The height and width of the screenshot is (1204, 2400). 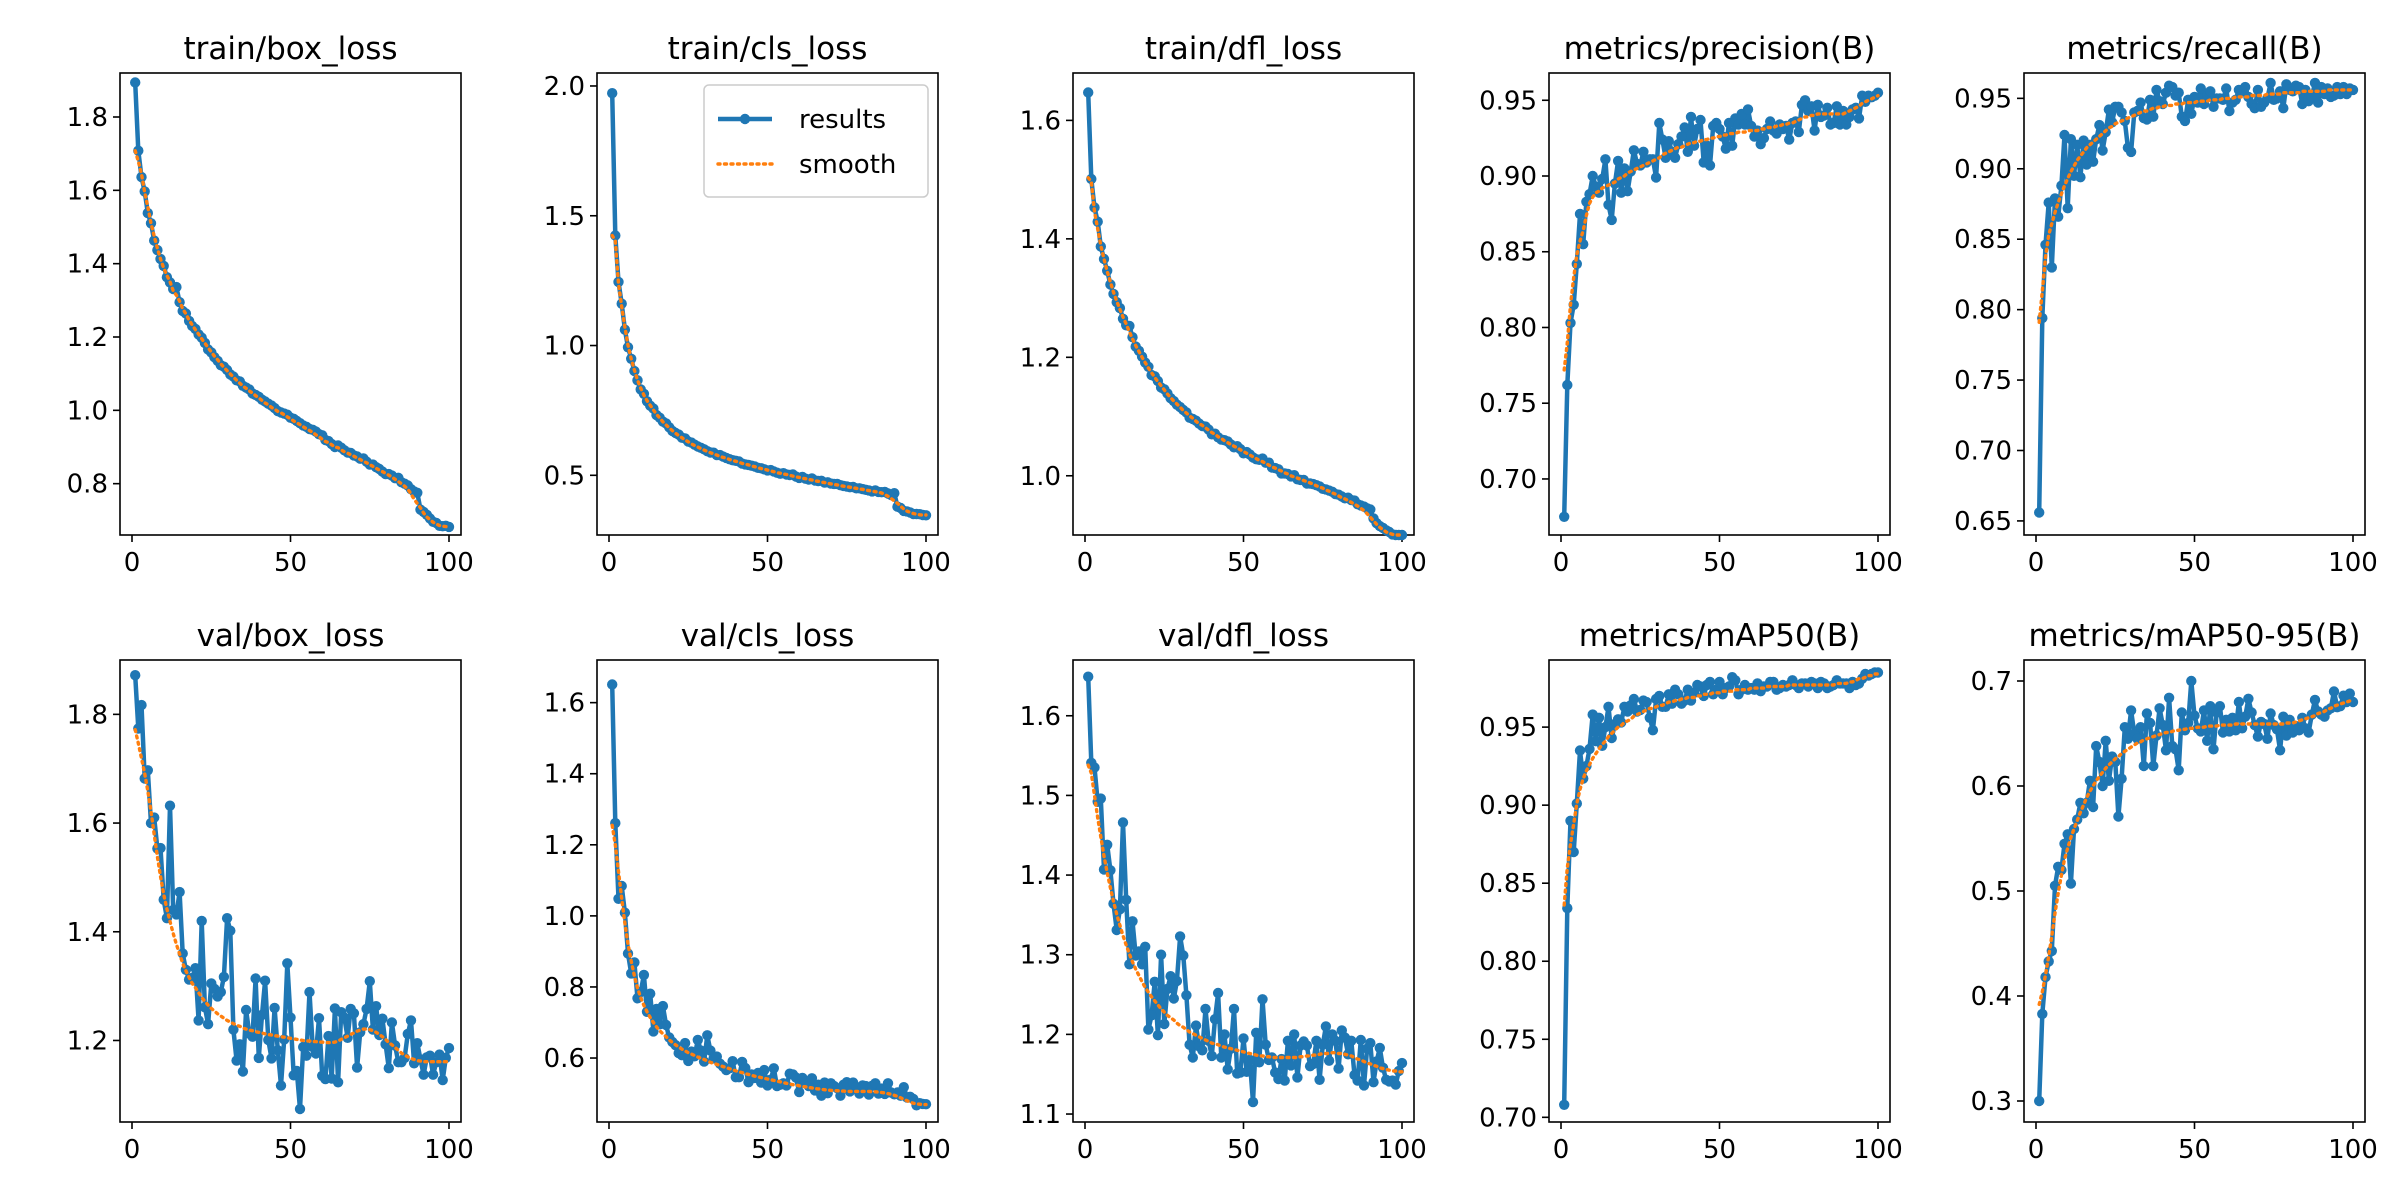 I want to click on y-tick-label: 0.90, so click(x=1508, y=806).